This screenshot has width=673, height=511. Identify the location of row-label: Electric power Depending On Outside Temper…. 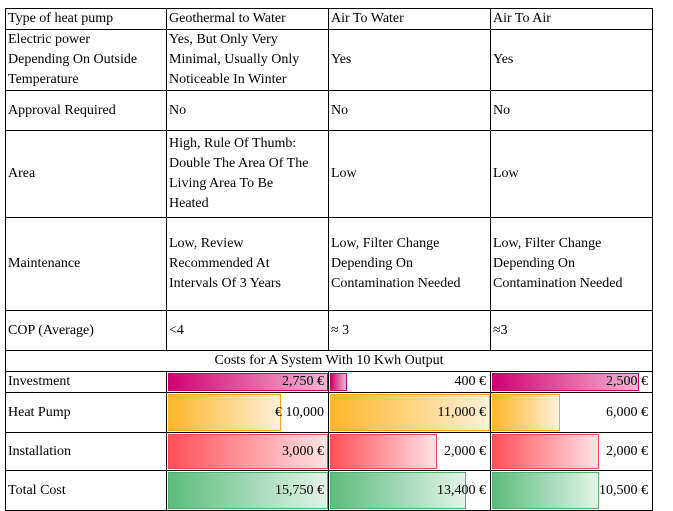
(86, 60).